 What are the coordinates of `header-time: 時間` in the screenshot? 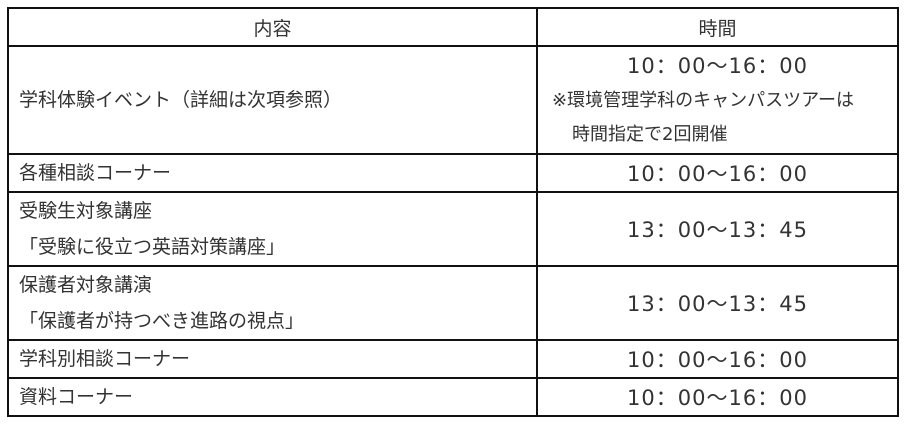 It's located at (717, 27).